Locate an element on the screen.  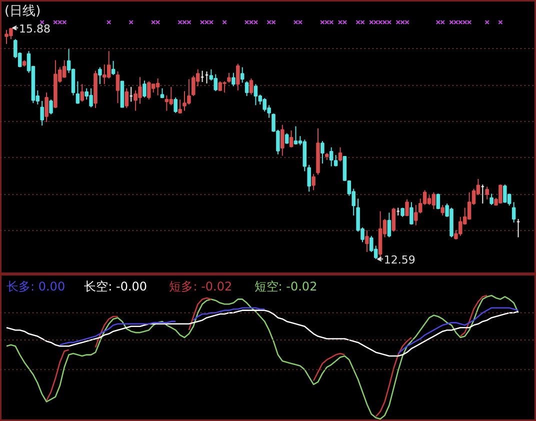
annotation: 15.88 is located at coordinates (34, 29).